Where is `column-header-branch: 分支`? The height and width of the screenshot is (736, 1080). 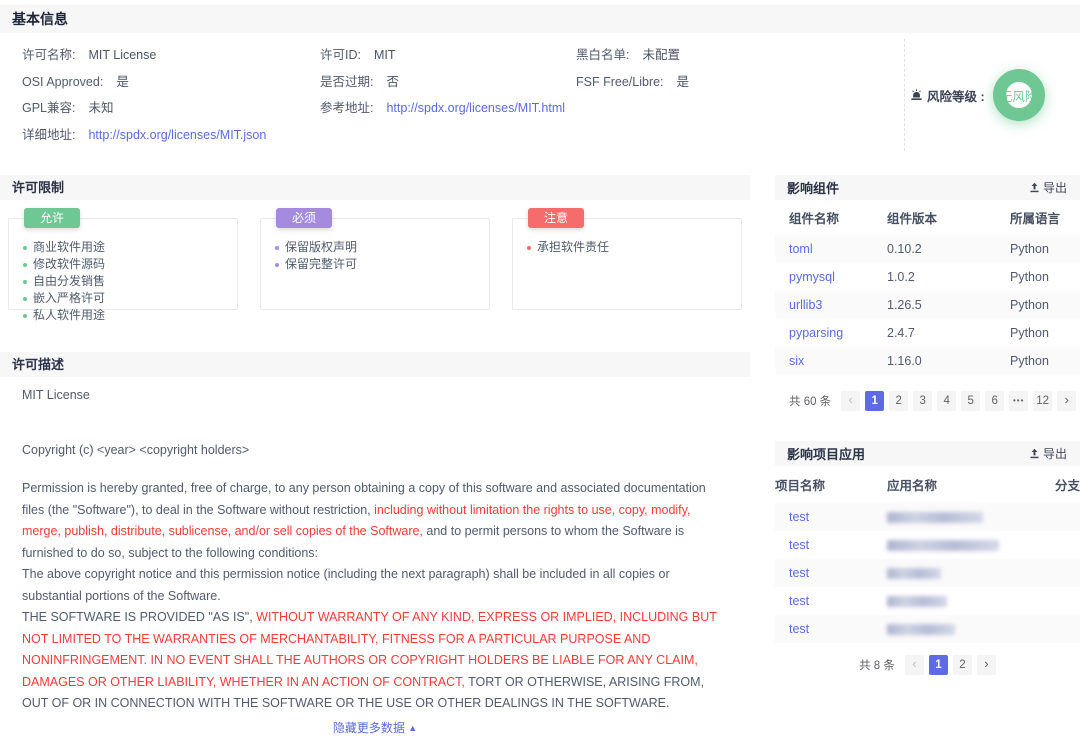
column-header-branch: 分支 is located at coordinates (1067, 486).